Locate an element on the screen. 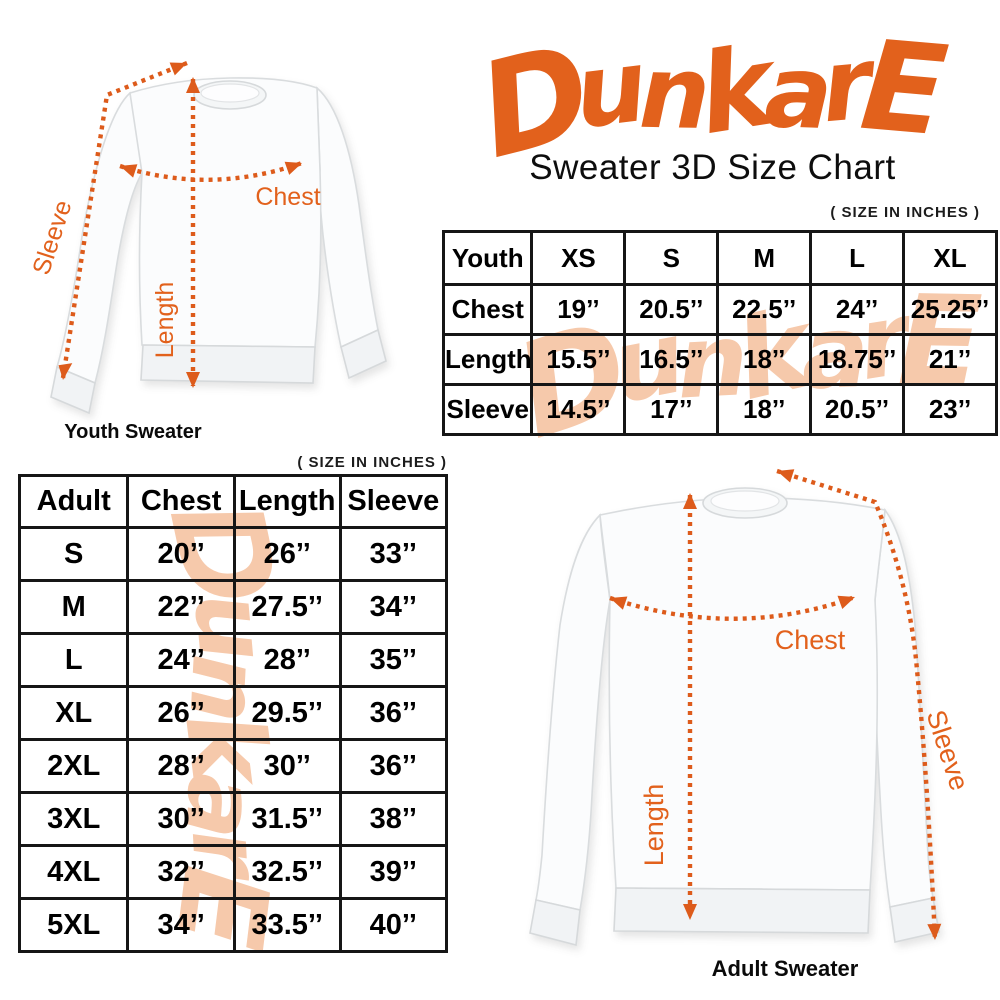 This screenshot has height=1000, width=1000. table-cell: 39’’ is located at coordinates (393, 872).